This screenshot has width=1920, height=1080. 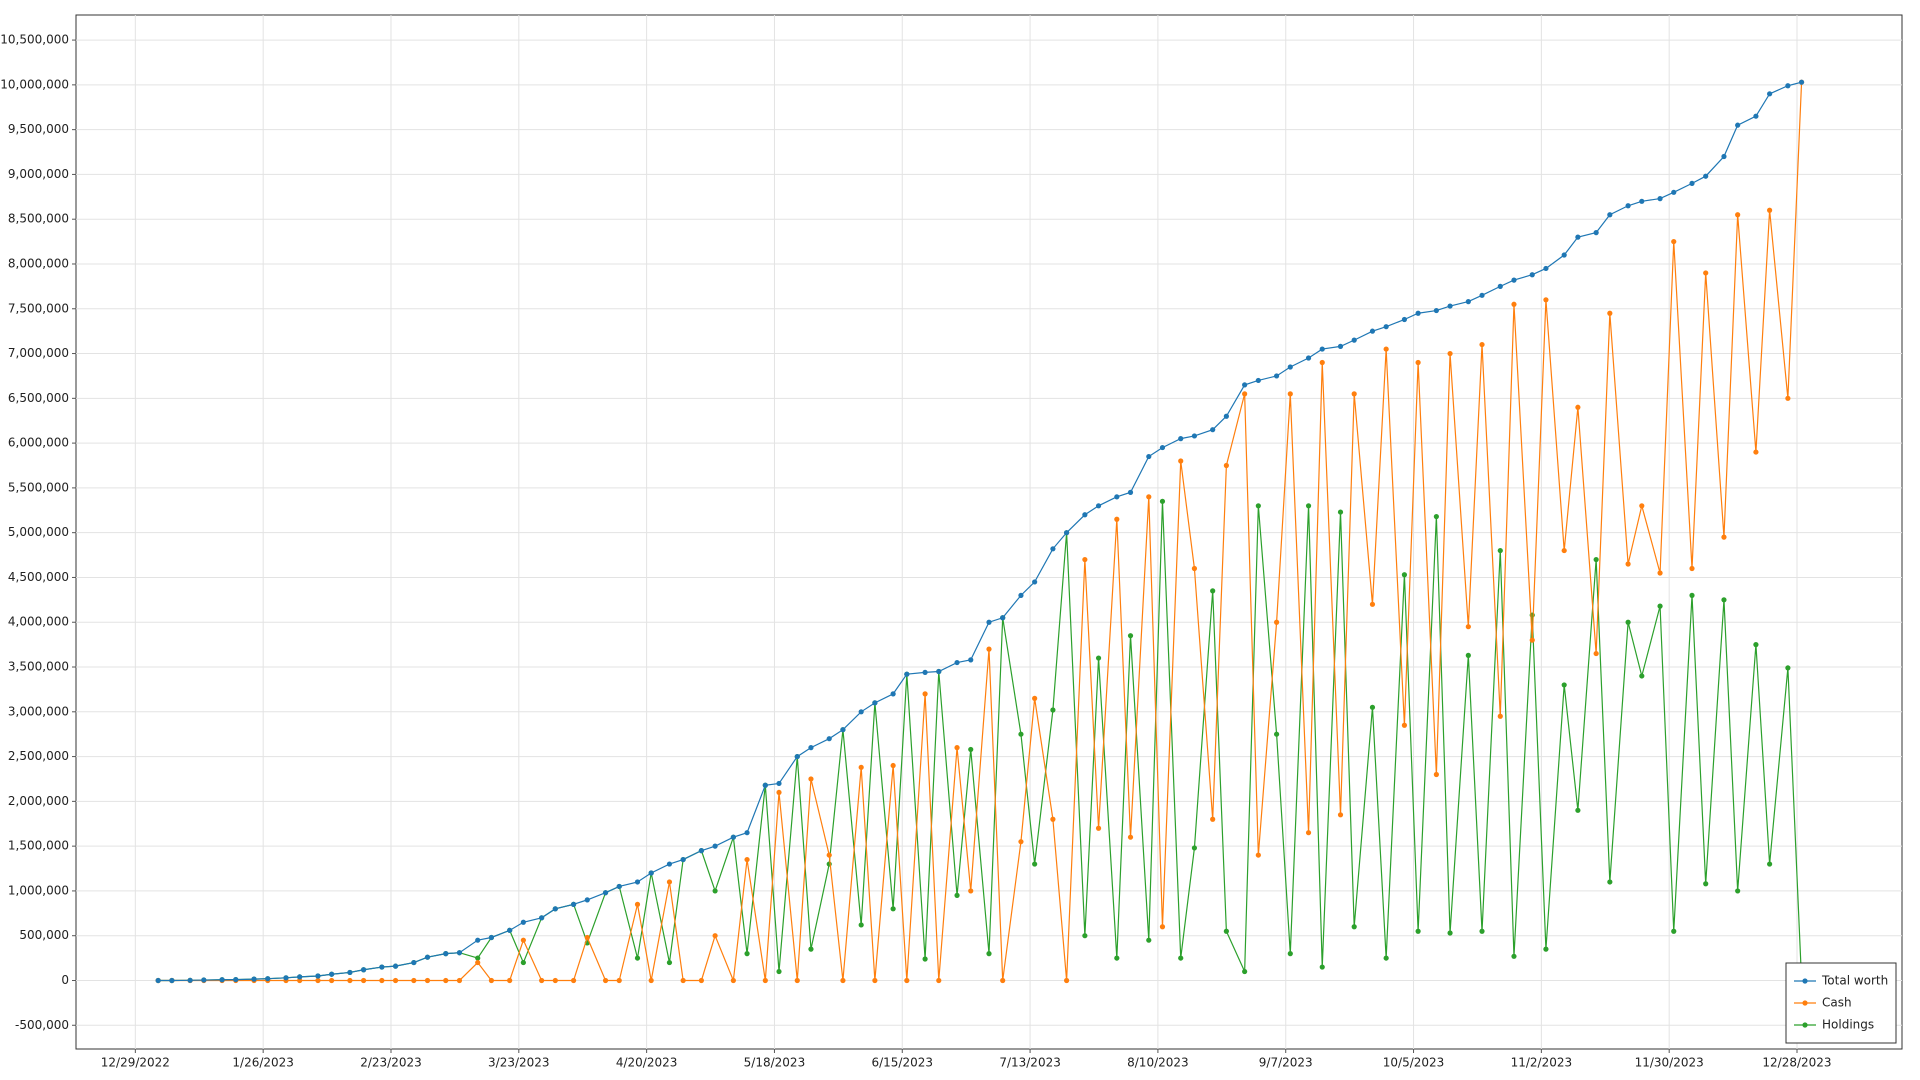 What do you see at coordinates (1669, 1063) in the screenshot?
I see `x-tick-label: 11/30/2023` at bounding box center [1669, 1063].